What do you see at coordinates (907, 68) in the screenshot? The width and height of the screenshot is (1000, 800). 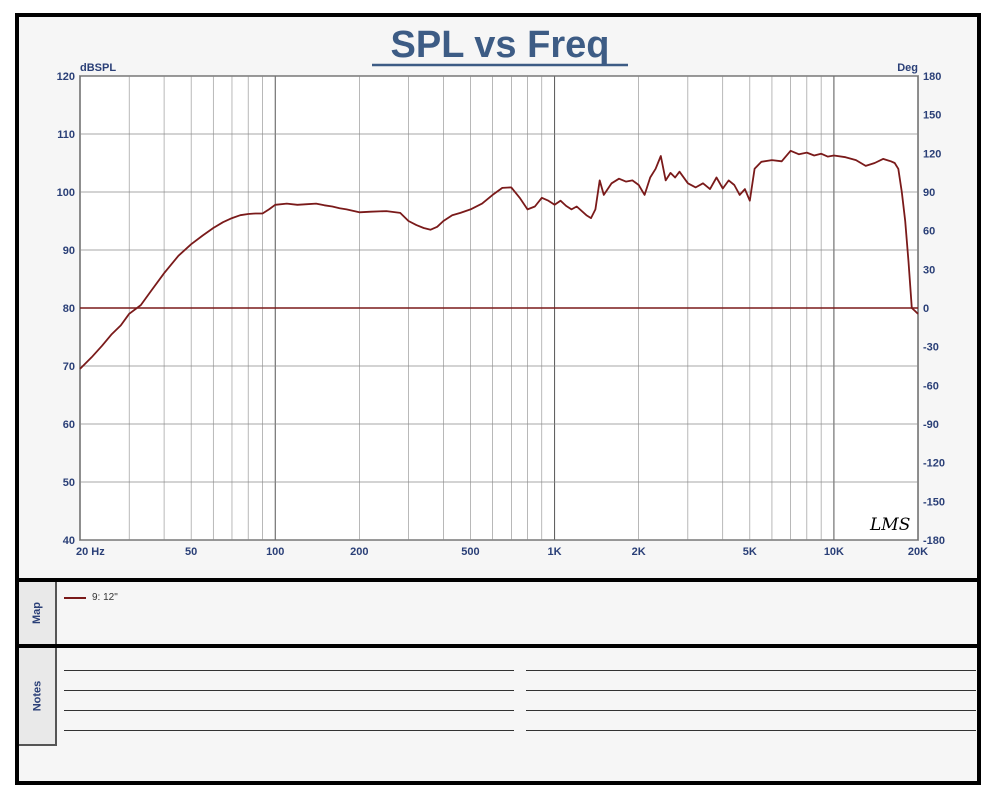 I see `y2-axis-label: Deg` at bounding box center [907, 68].